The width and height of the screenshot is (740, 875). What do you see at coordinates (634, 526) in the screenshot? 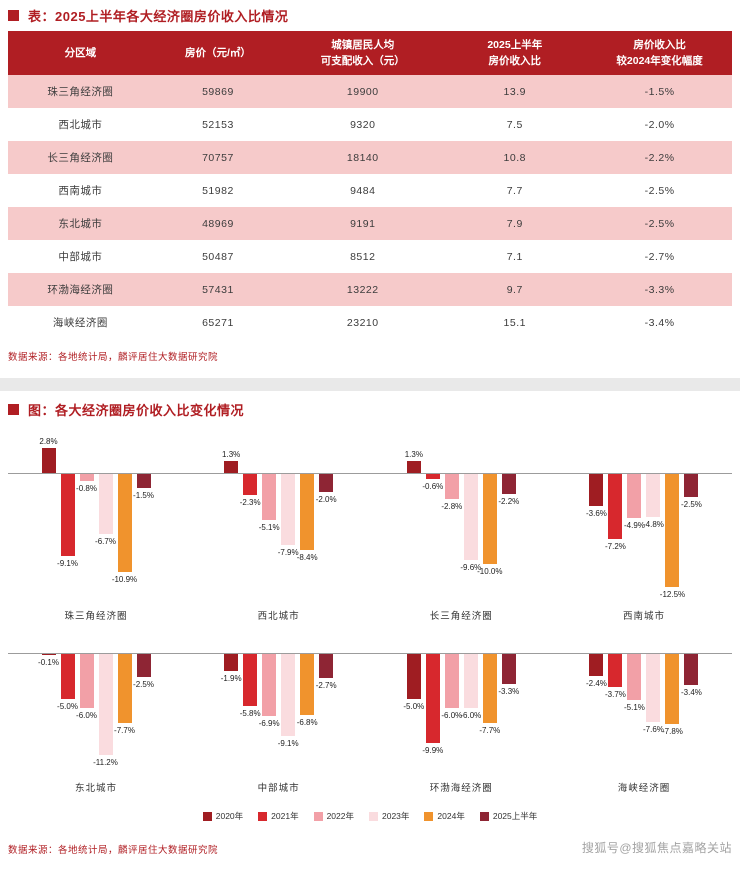
I see `bar-value-label: -4.9%` at bounding box center [634, 526].